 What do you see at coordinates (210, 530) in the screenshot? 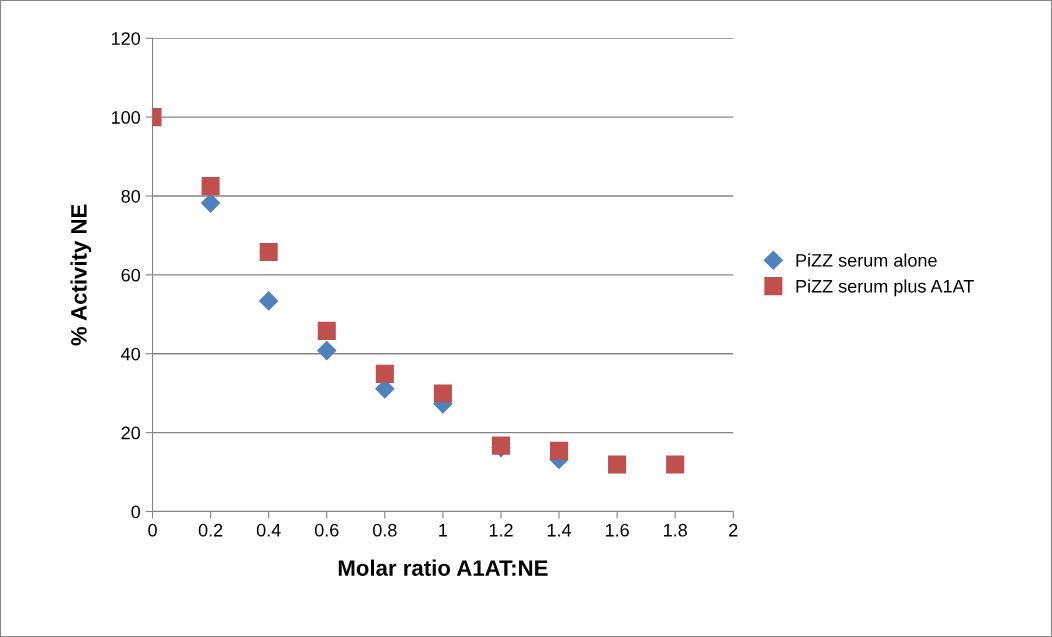
I see `x-tick-label: 0.2` at bounding box center [210, 530].